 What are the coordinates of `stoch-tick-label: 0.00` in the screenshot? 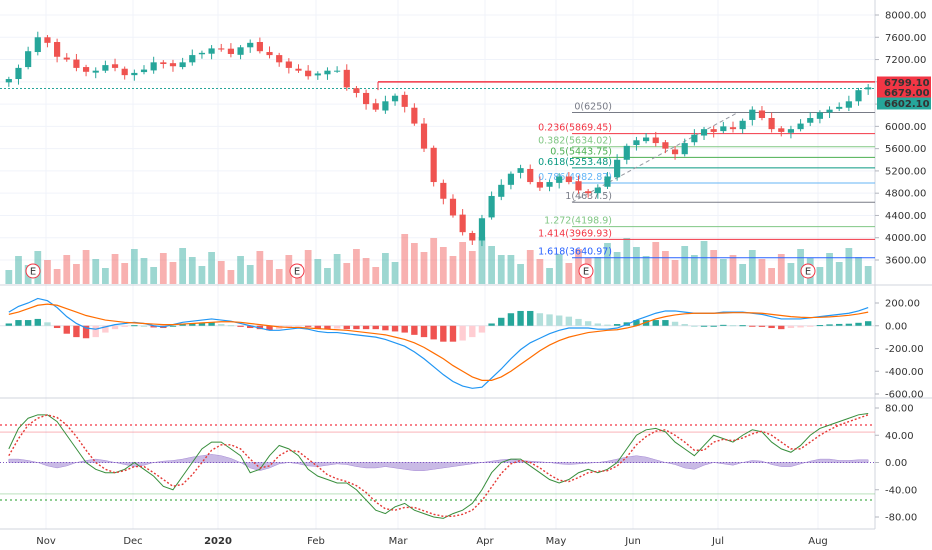 It's located at (896, 463).